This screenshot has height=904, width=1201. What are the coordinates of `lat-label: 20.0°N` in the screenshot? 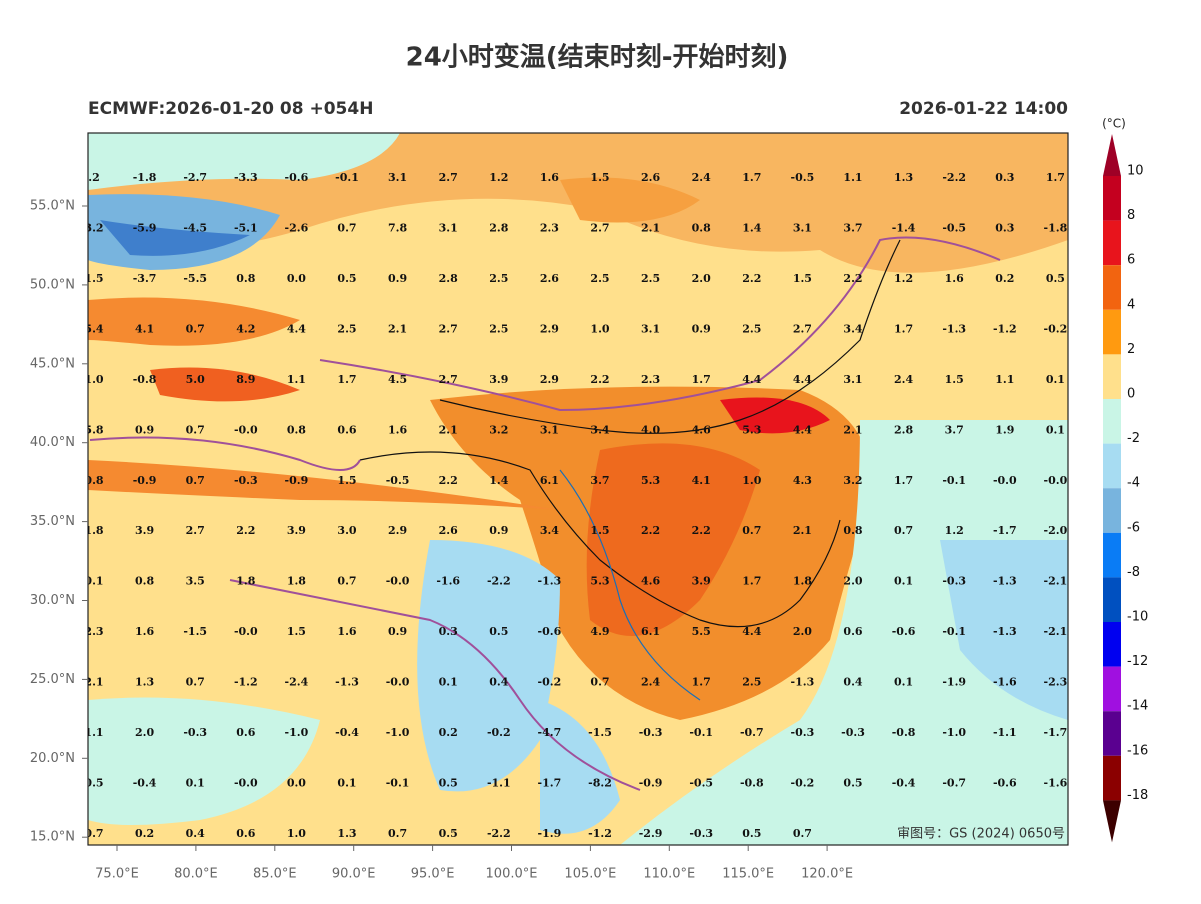 It's located at (52, 758).